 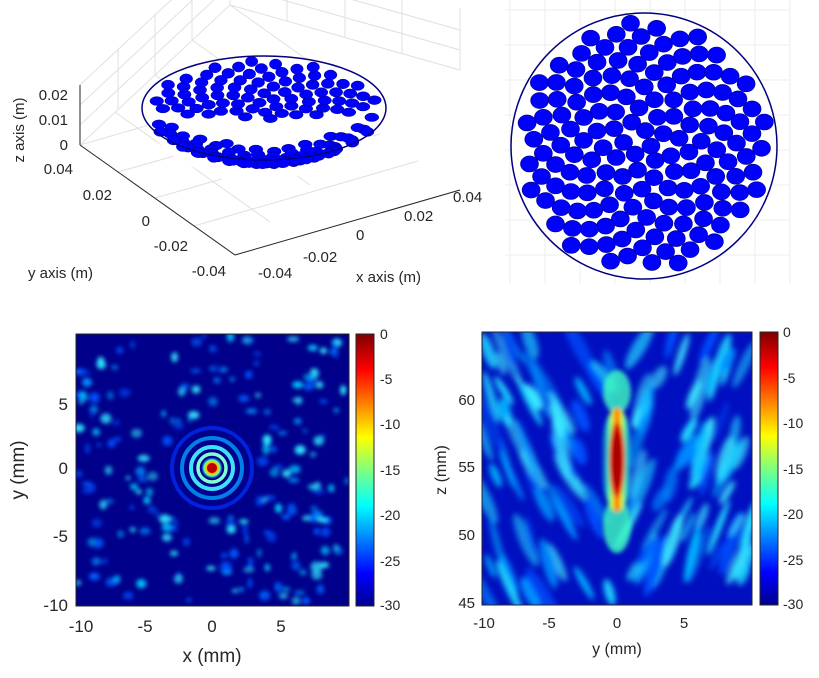 What do you see at coordinates (684, 623) in the screenshot?
I see `yz-x-tick: 5` at bounding box center [684, 623].